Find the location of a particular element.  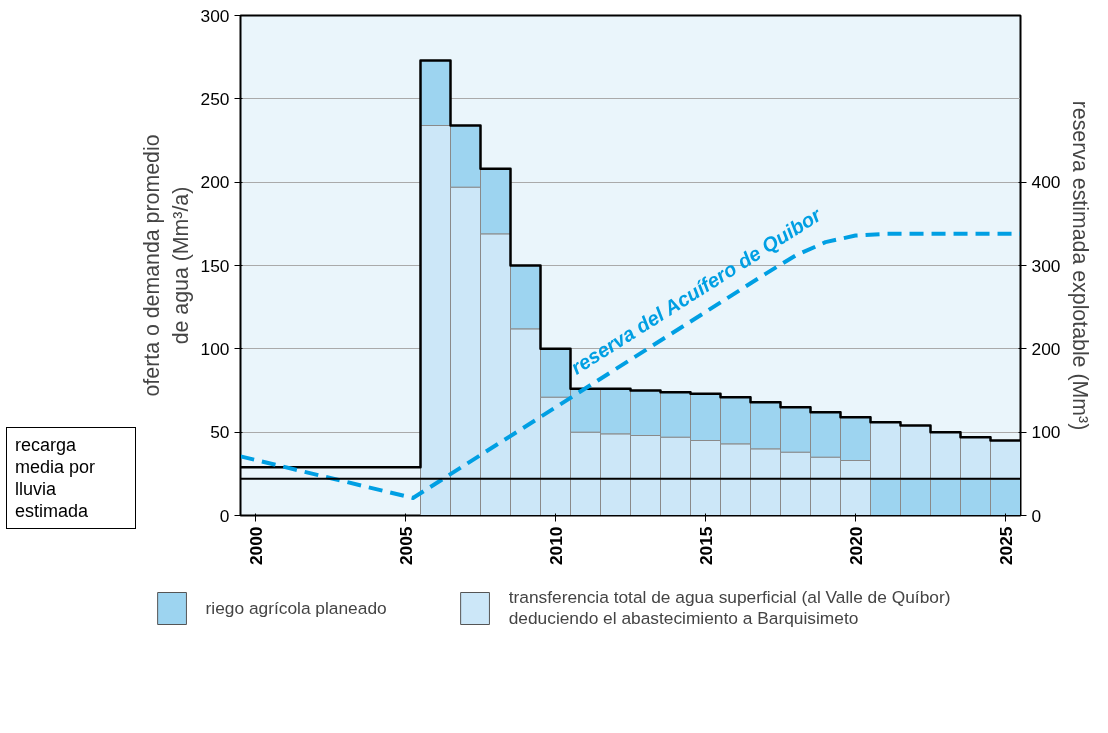

y-tick-label: 250 is located at coordinates (215, 98).